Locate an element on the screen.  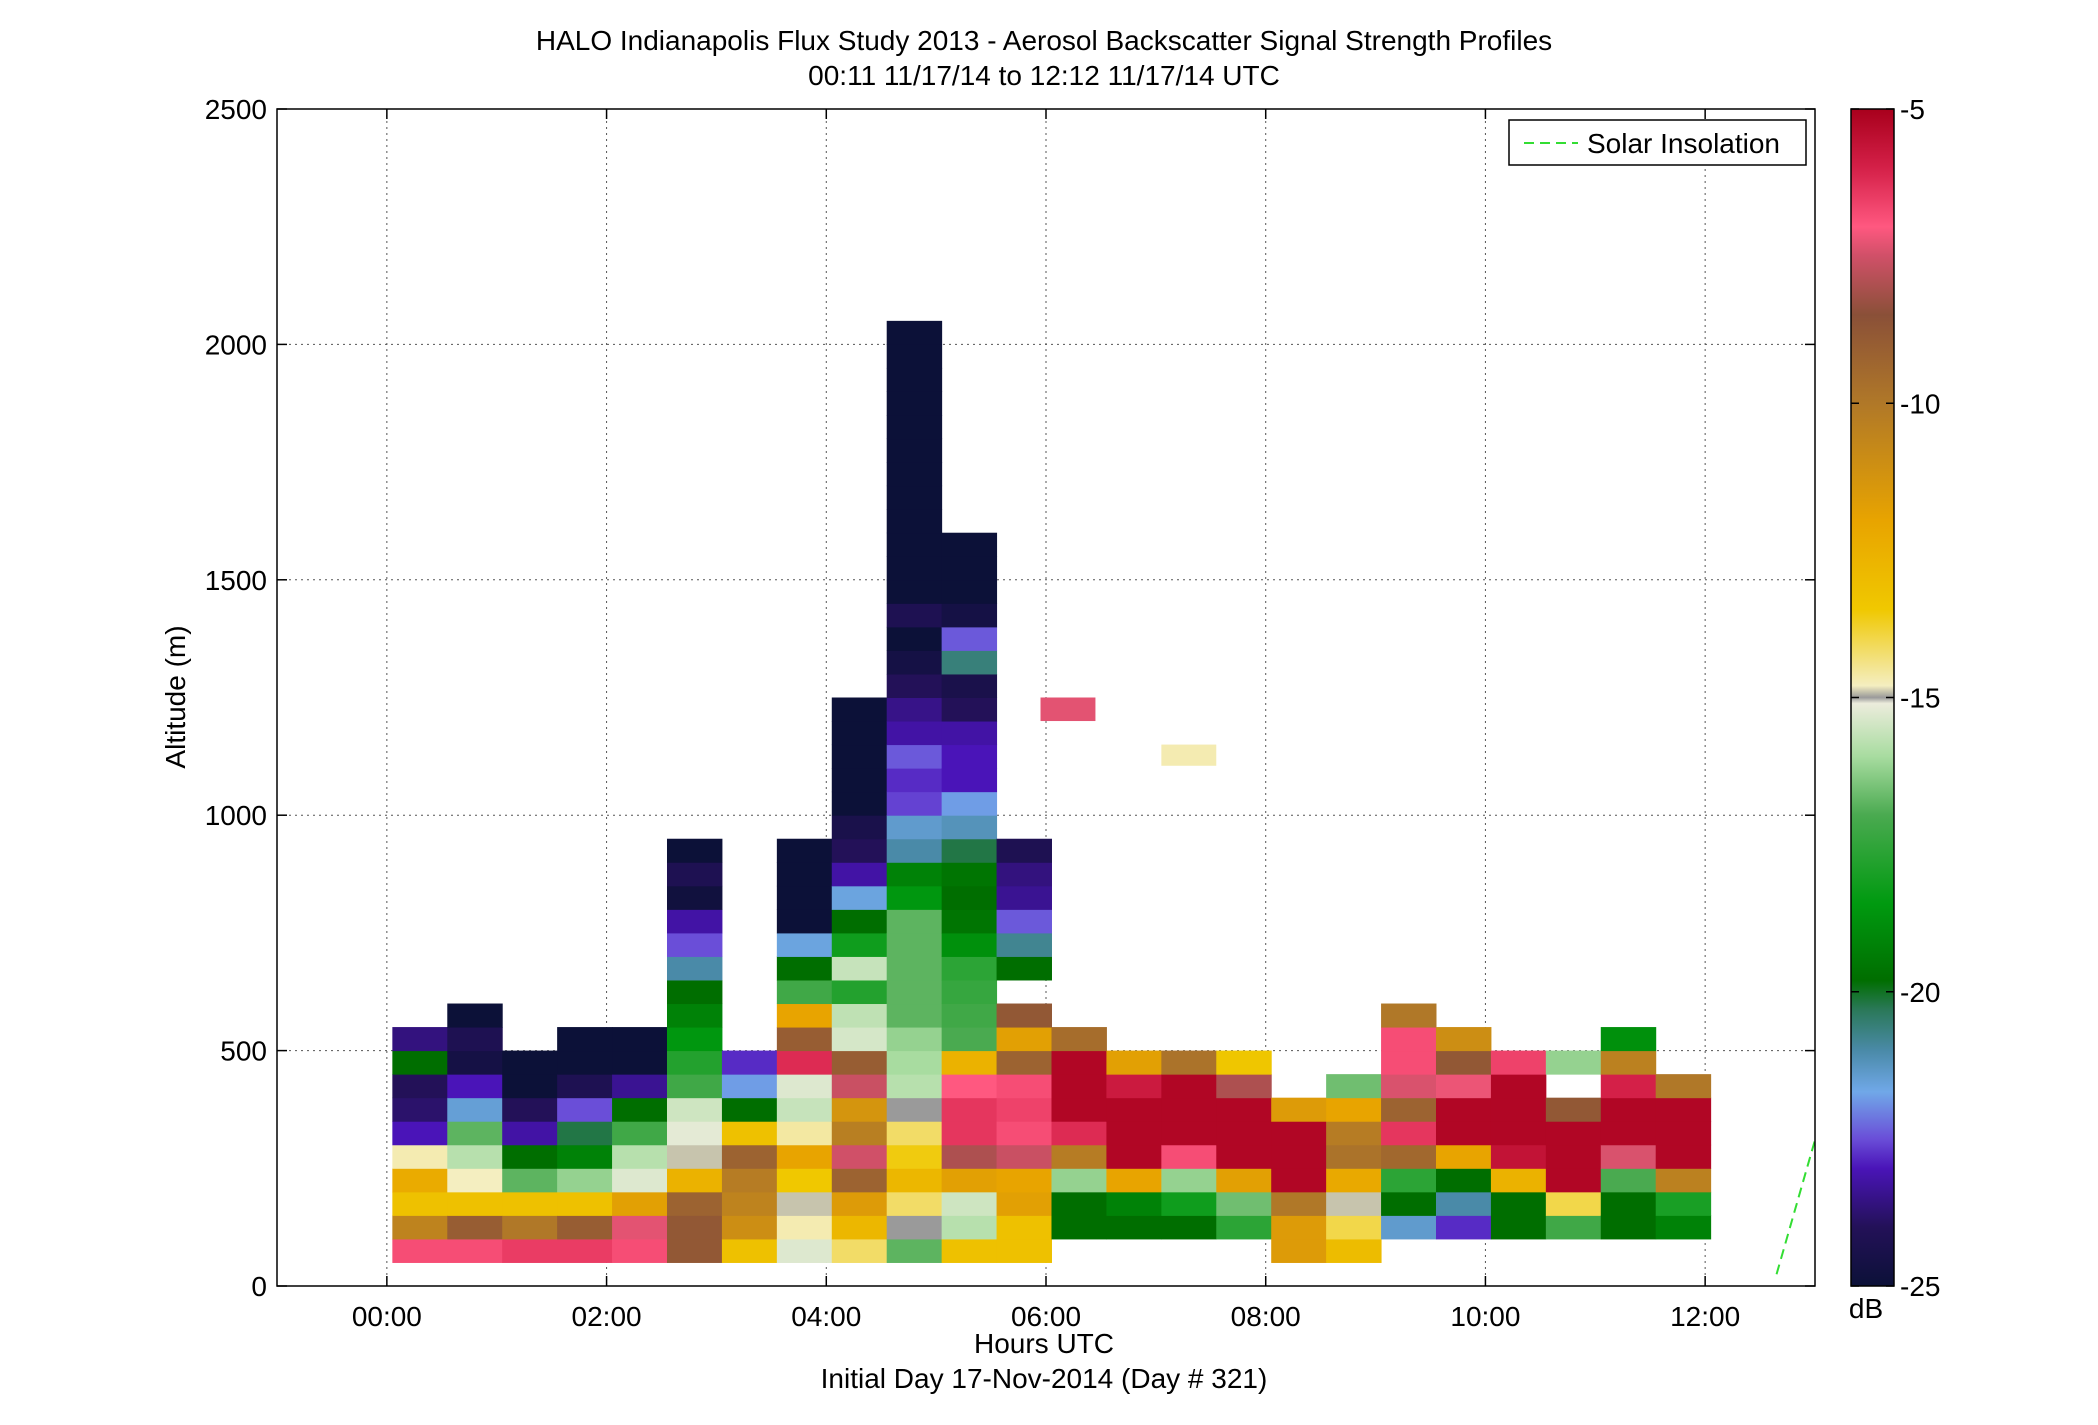
x-axis-label: Hours UTC is located at coordinates (1044, 1343).